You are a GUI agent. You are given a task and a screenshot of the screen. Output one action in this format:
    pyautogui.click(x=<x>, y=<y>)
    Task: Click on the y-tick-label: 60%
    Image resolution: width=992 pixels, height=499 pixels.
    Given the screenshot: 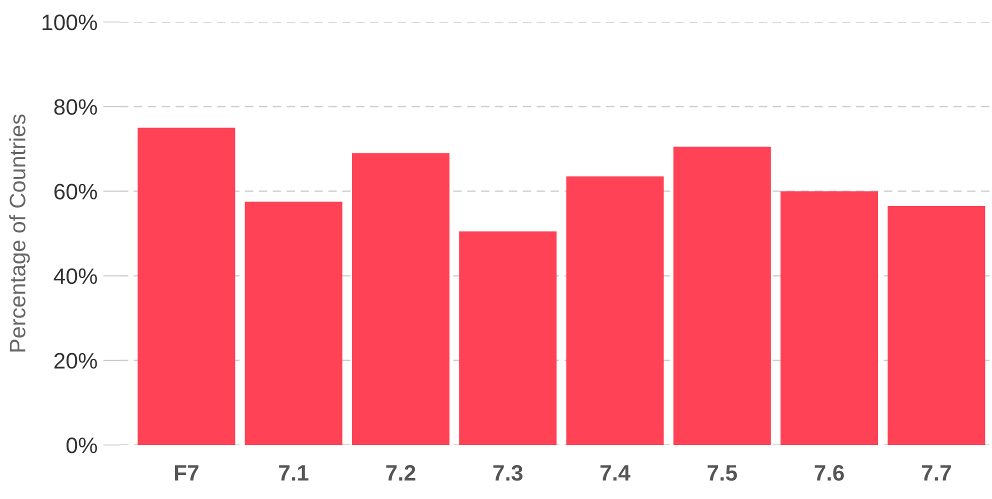 What is the action you would take?
    pyautogui.click(x=75, y=192)
    